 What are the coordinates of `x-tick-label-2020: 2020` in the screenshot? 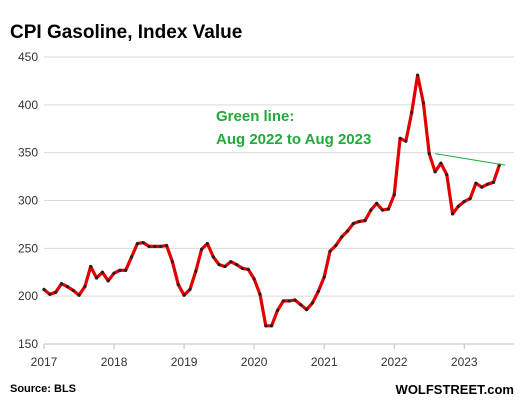 It's located at (254, 362).